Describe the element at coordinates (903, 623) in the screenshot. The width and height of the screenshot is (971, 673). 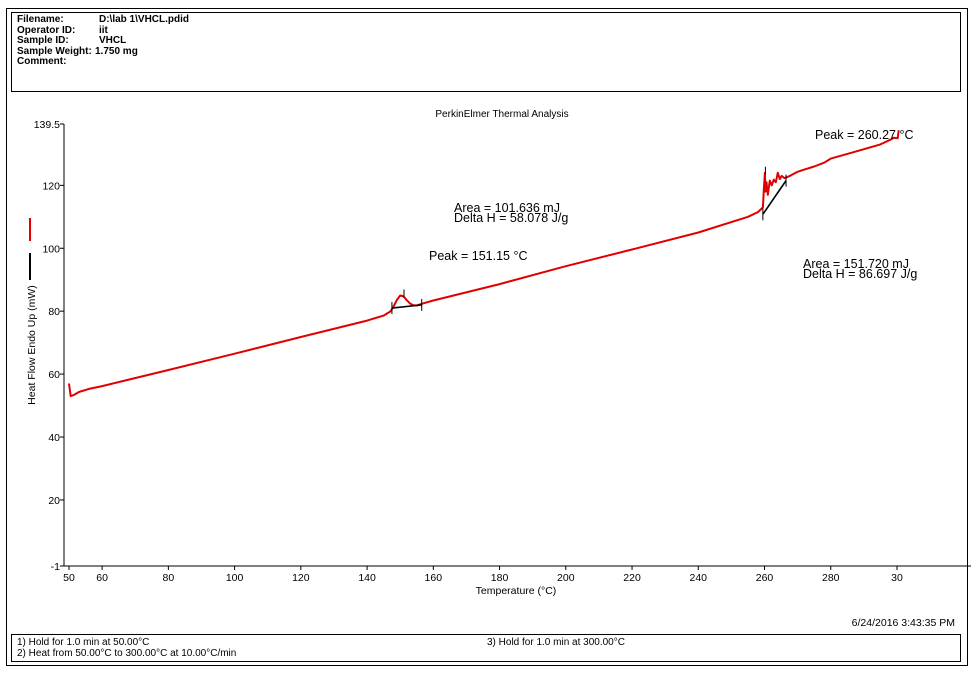
I see `report-timestamp: 6/24/2016 3:43:35 PM` at that location.